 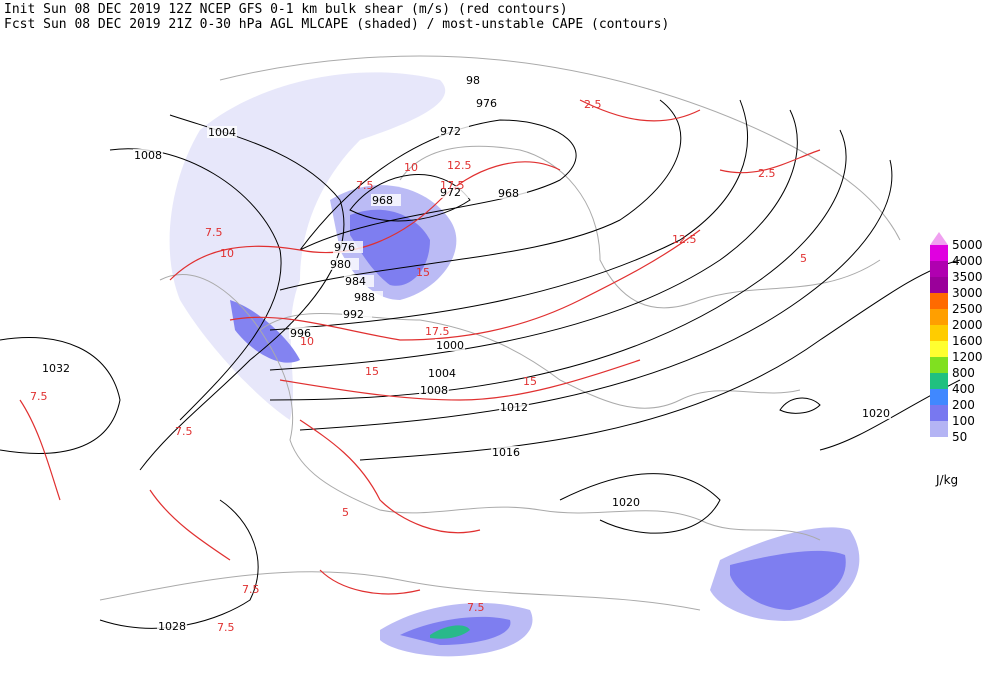 What do you see at coordinates (355, 281) in the screenshot?
I see `isobar-label: 984` at bounding box center [355, 281].